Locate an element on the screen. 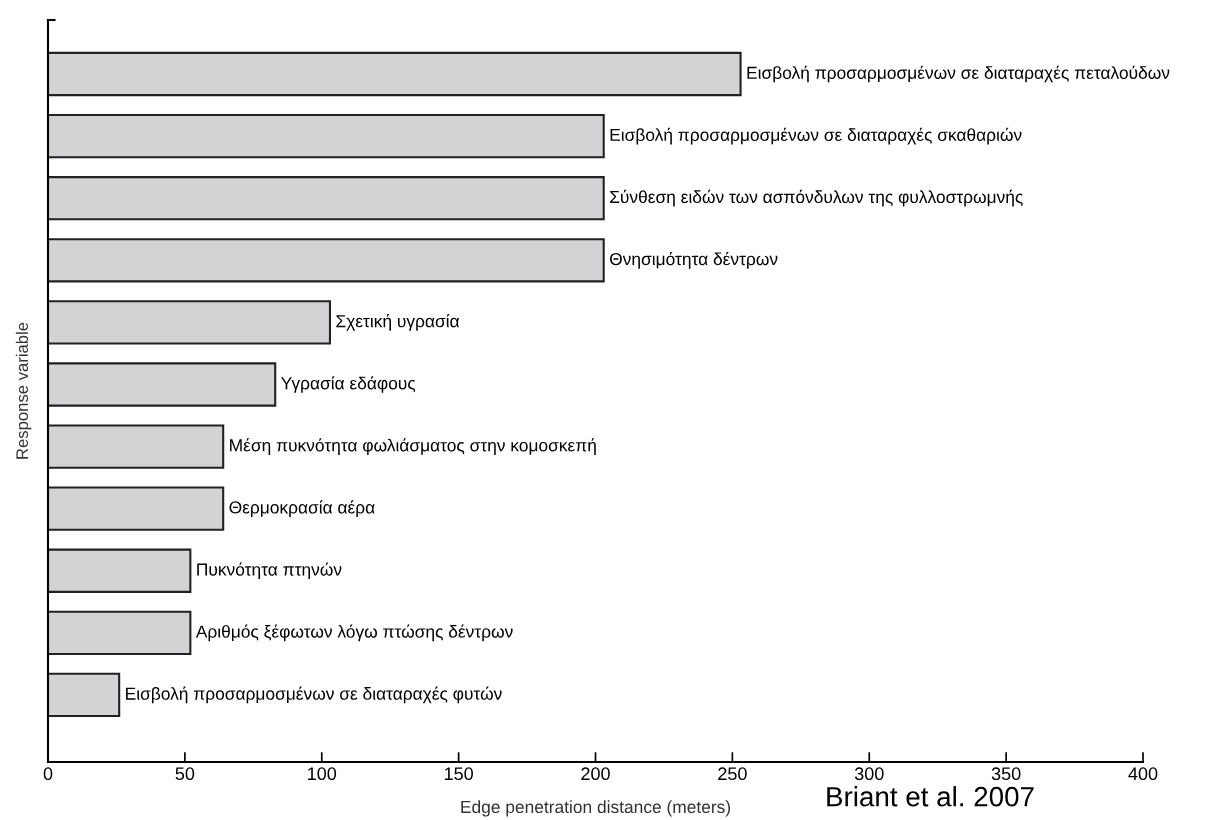  x-tick-label: 100 is located at coordinates (322, 774).